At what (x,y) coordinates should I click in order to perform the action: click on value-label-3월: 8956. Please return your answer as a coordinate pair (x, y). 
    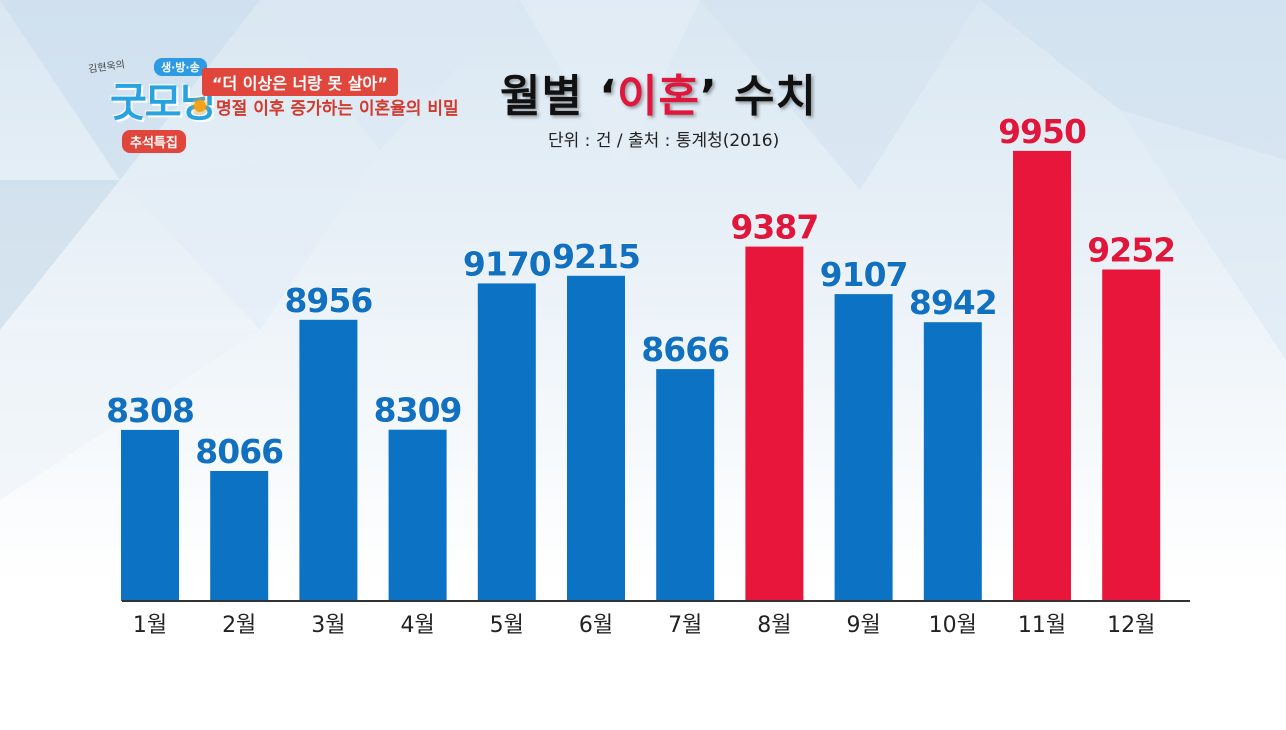
    Looking at the image, I should click on (328, 300).